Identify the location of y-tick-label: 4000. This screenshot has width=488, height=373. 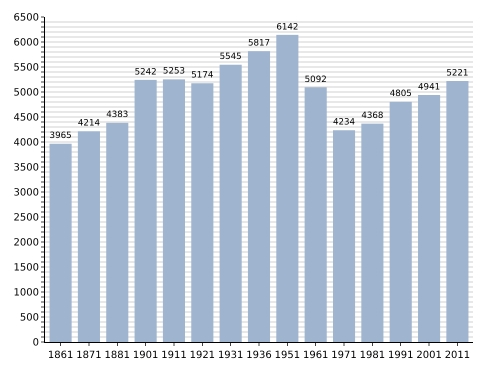
(26, 143).